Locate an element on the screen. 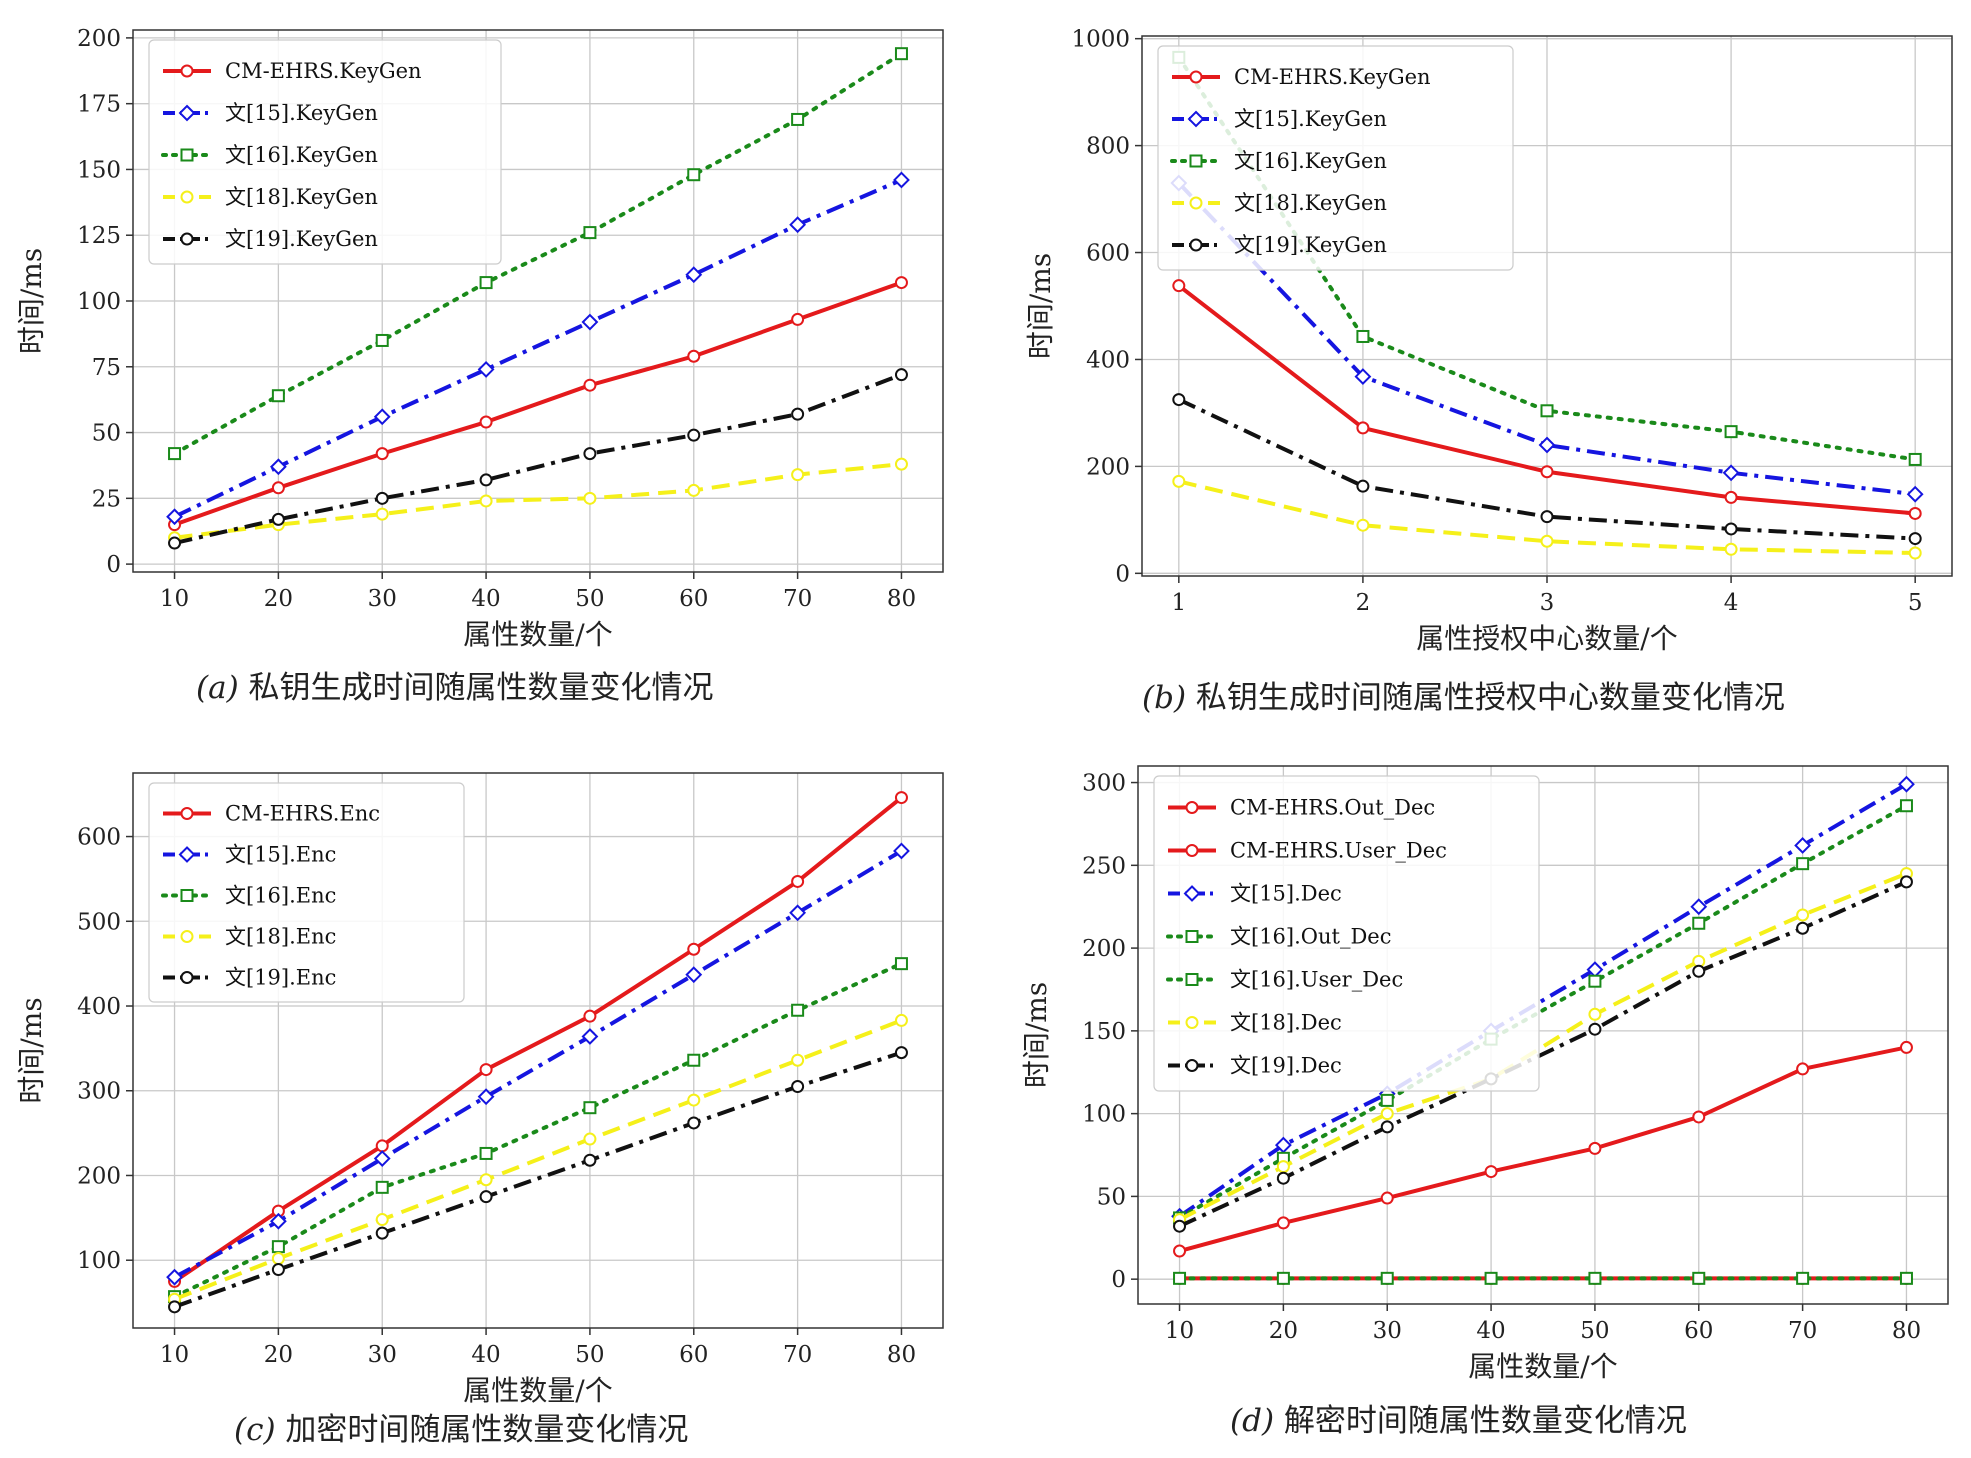  chart-a-y-tick-label: 200 is located at coordinates (99, 39).